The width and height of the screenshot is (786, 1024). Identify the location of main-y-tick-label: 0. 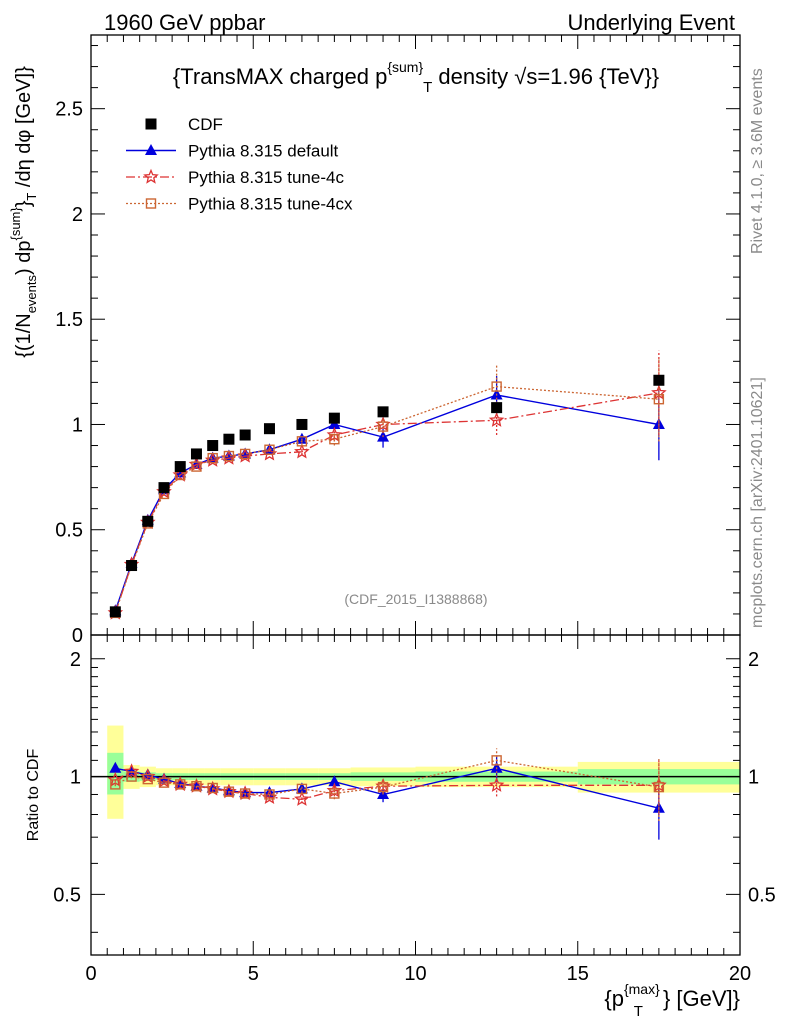
(77, 636).